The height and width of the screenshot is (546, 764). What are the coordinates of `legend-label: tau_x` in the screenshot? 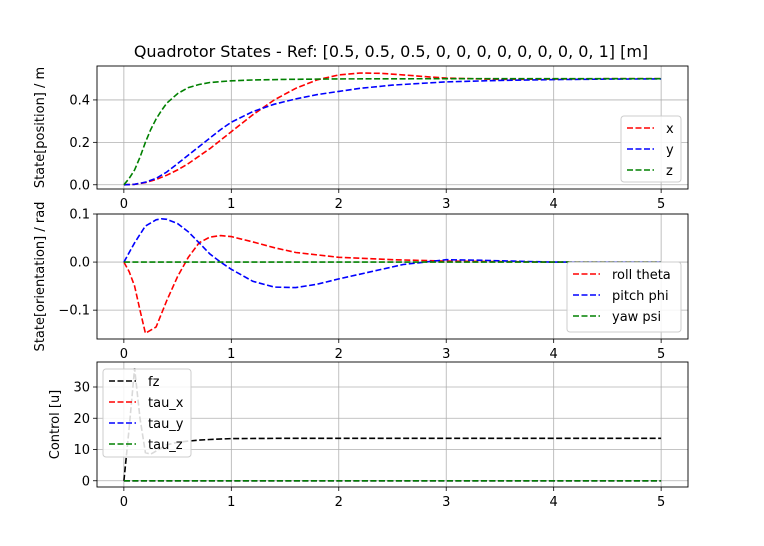 It's located at (166, 403).